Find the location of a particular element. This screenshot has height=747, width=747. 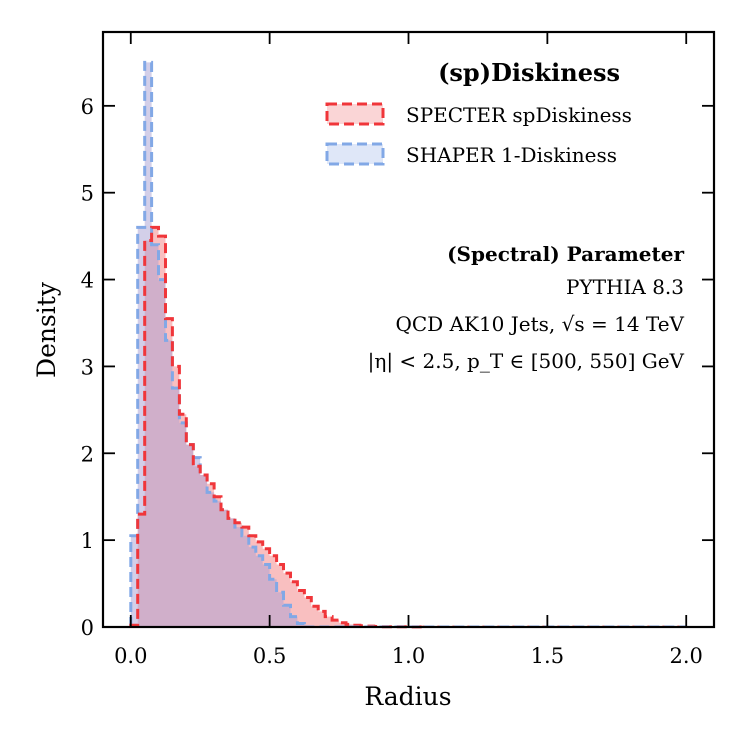

annotation-line-3: |η| < 2.5, p_T ∈ [500, 550] GeV is located at coordinates (526, 361).